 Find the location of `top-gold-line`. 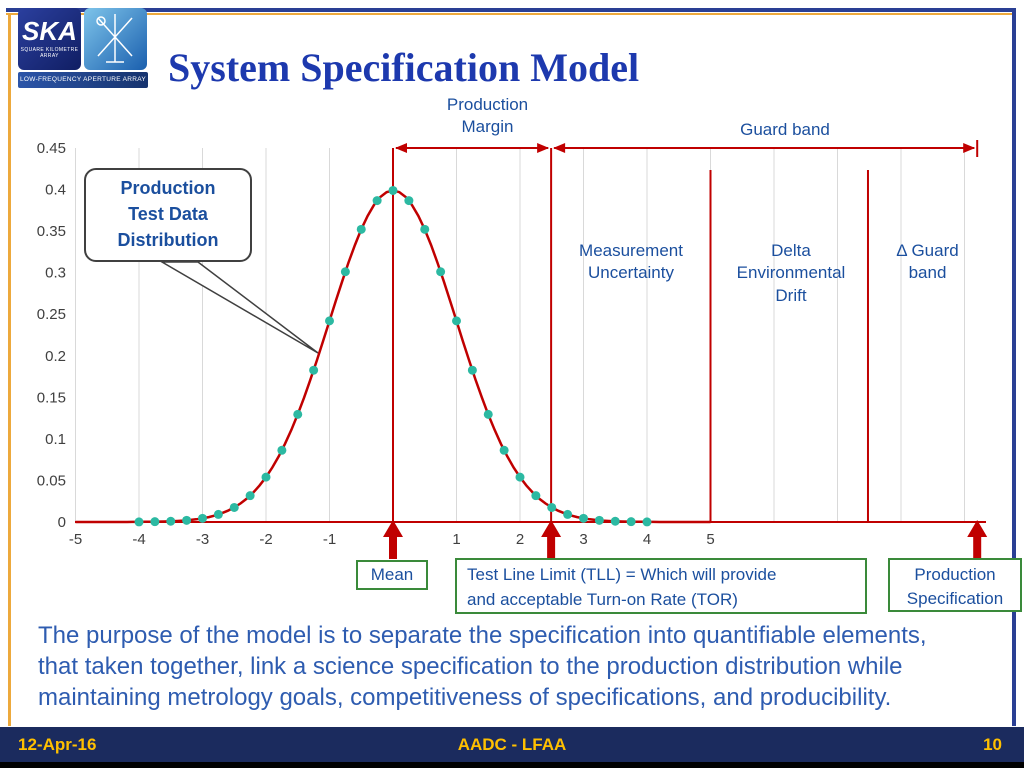

top-gold-line is located at coordinates (511, 14).